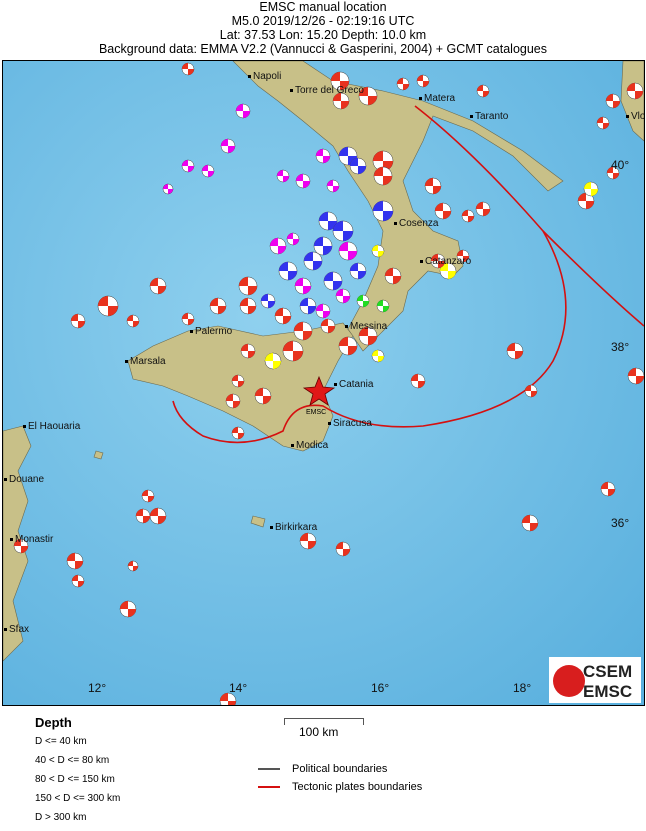  Describe the element at coordinates (323, 7) in the screenshot. I see `title: EMSC manual location` at that location.